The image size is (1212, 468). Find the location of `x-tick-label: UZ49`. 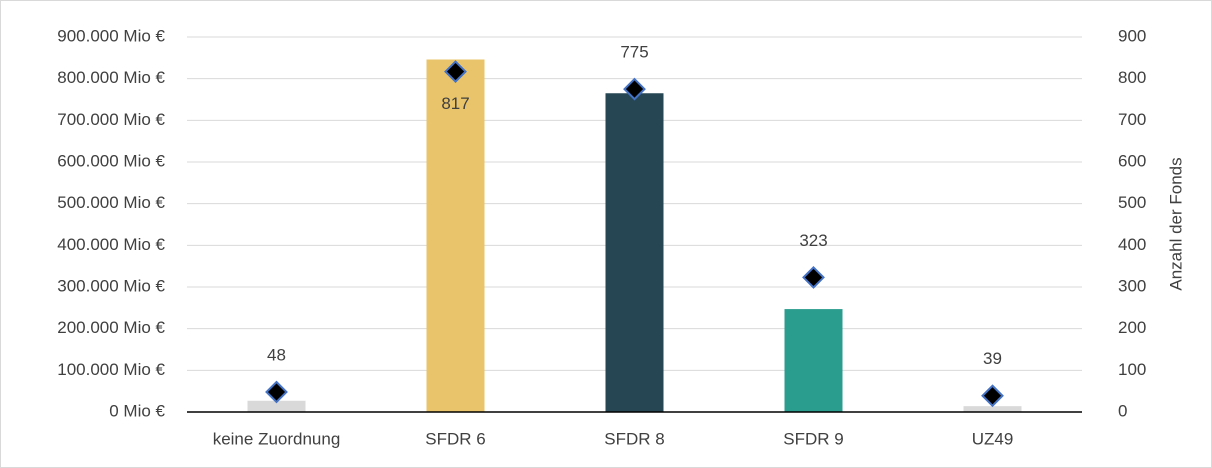

x-tick-label: UZ49 is located at coordinates (993, 438).